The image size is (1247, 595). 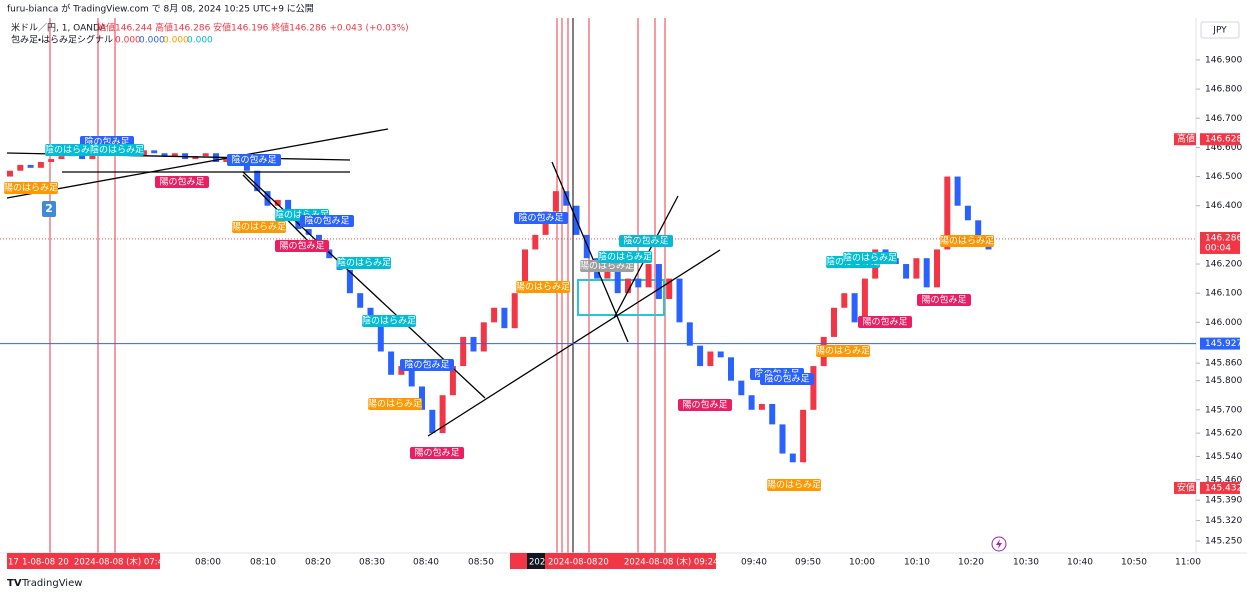 What do you see at coordinates (1223, 410) in the screenshot?
I see `y-tick-label: 145.700` at bounding box center [1223, 410].